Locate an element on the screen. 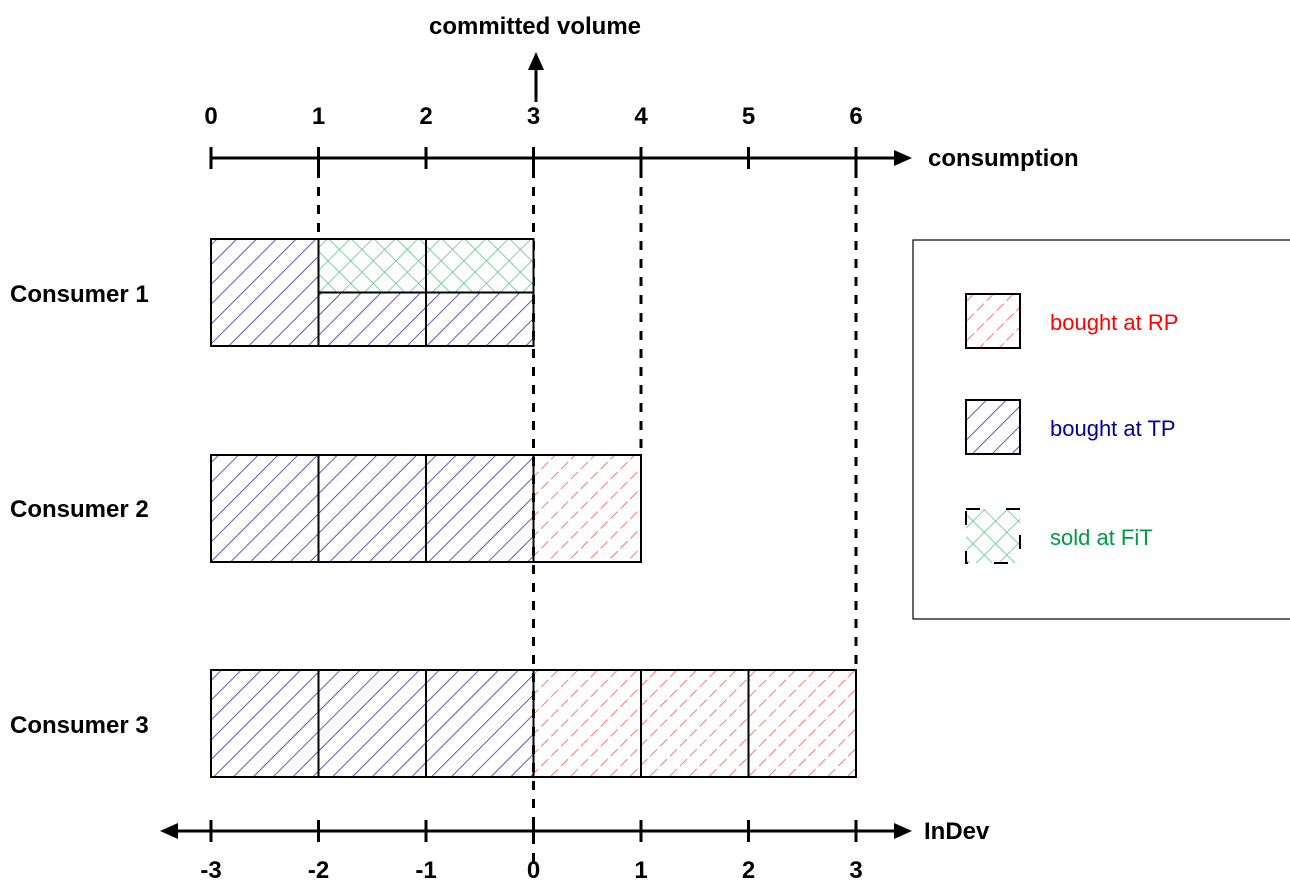  indev-axis-right-arrowhead is located at coordinates (903, 831).